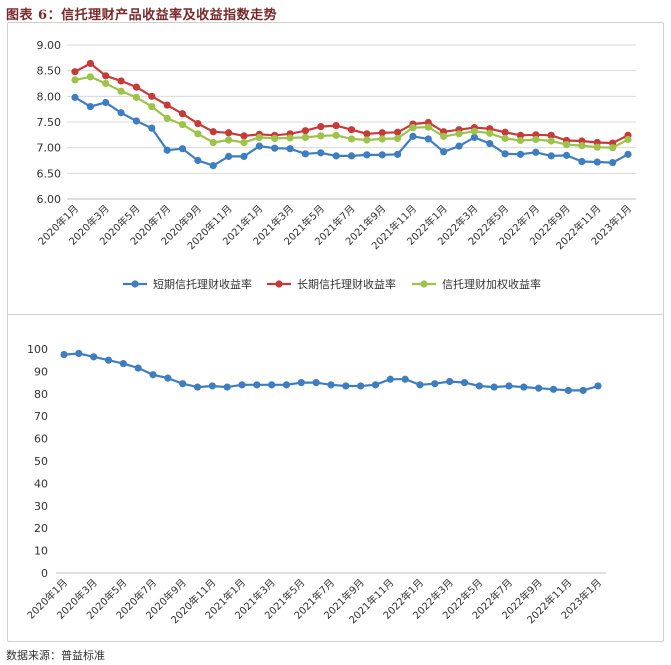 This screenshot has height=665, width=671. I want to click on y-tick-label: 6.50, so click(49, 173).